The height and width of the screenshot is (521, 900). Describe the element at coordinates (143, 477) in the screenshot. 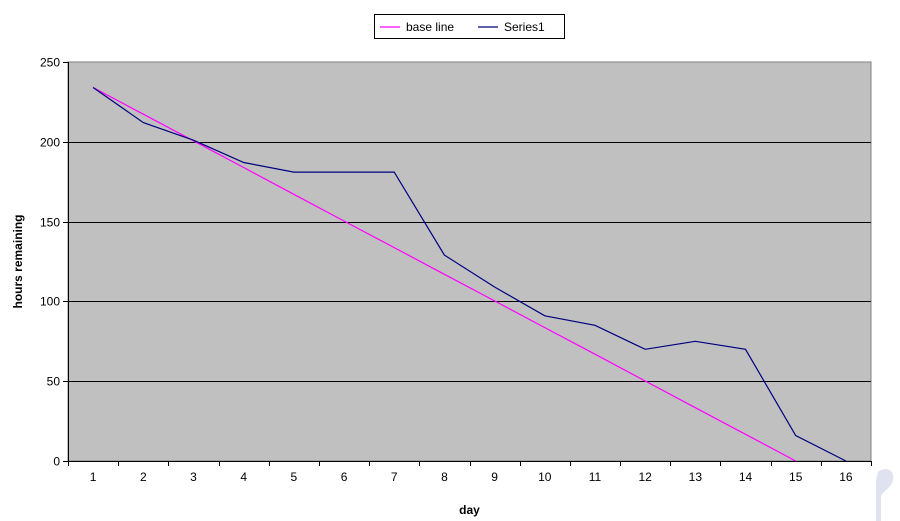

I see `x-tick-label-2: 2` at that location.